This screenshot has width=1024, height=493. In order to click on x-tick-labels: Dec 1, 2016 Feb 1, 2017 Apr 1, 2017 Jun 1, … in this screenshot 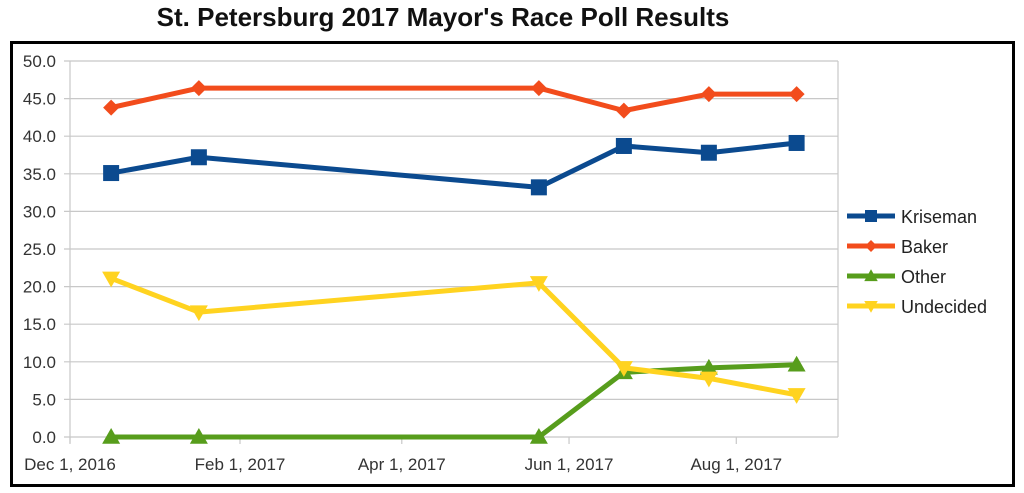, I will do `click(403, 464)`.